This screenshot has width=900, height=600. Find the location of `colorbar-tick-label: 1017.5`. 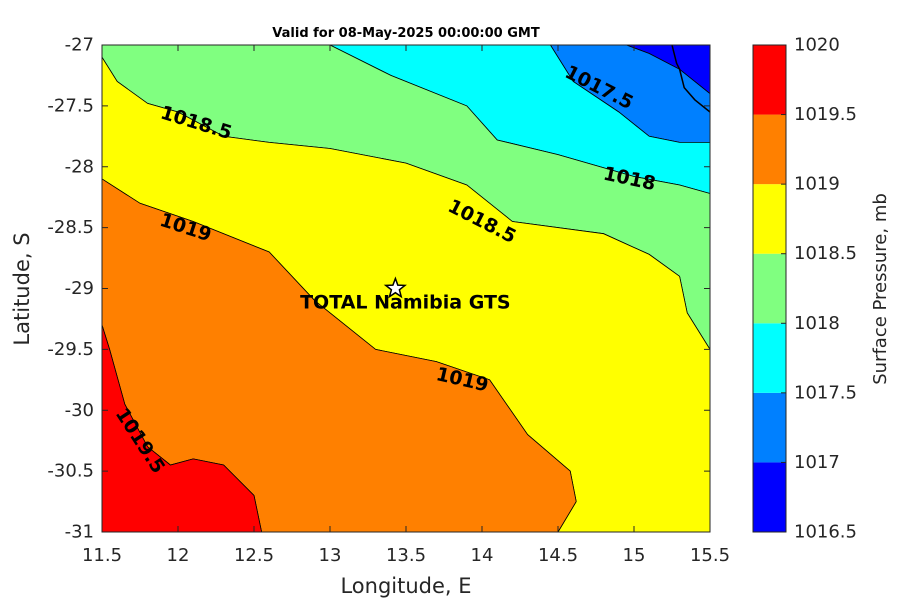

colorbar-tick-label: 1017.5 is located at coordinates (825, 392).